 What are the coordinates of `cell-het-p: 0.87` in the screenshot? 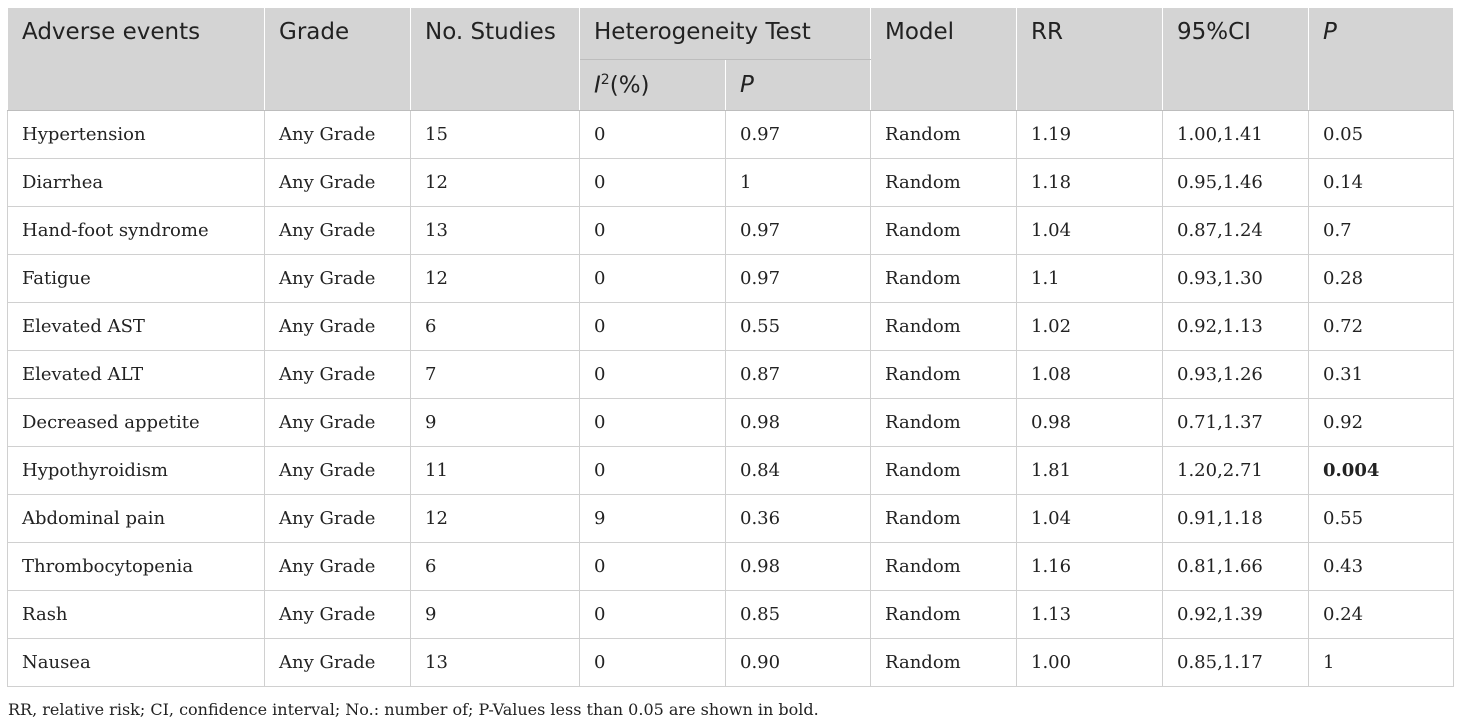 It's located at (798, 374).